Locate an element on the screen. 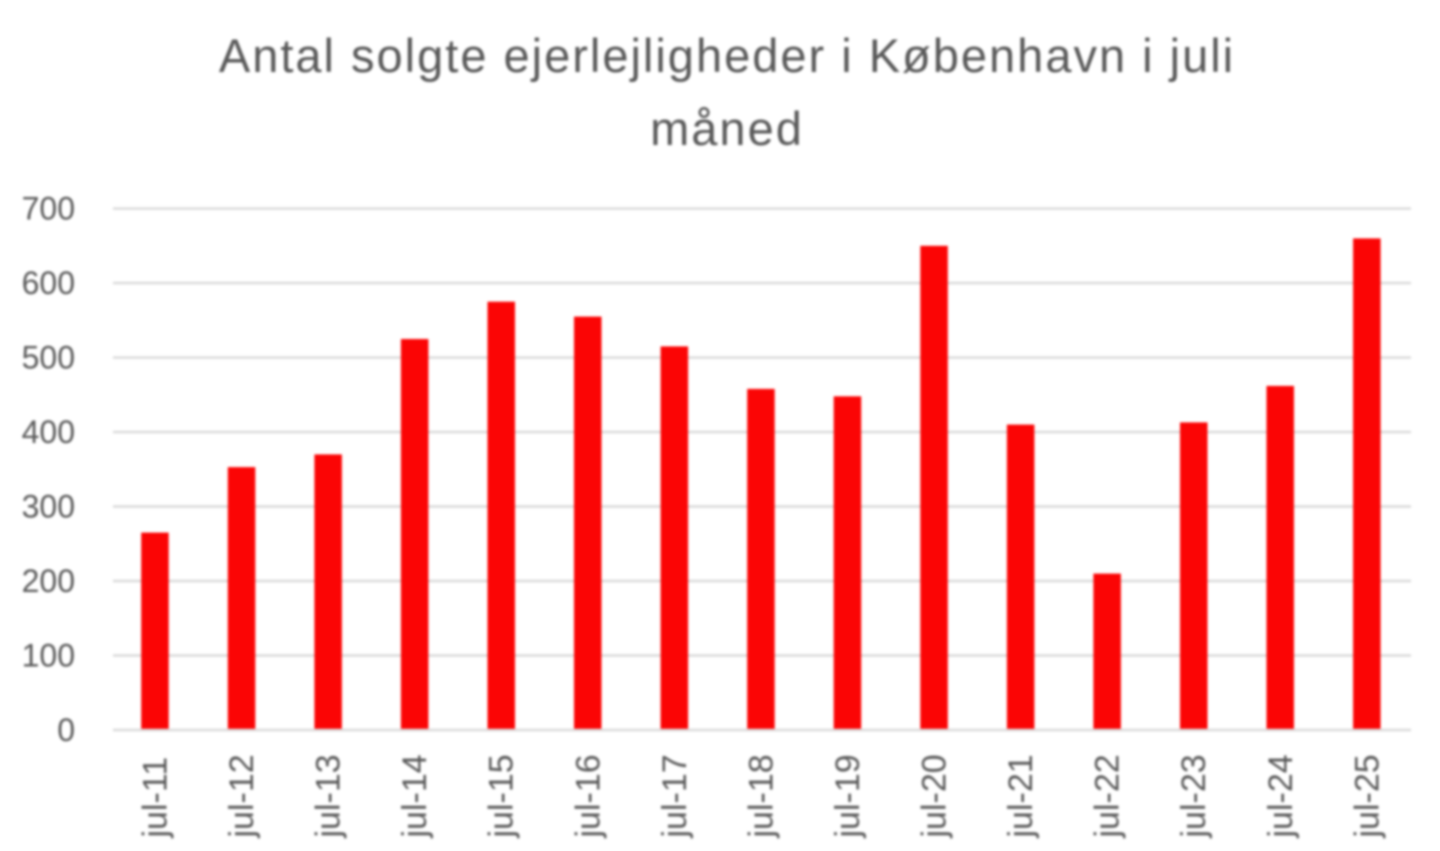 This screenshot has height=851, width=1440. svg-text: 0 is located at coordinates (66, 730).